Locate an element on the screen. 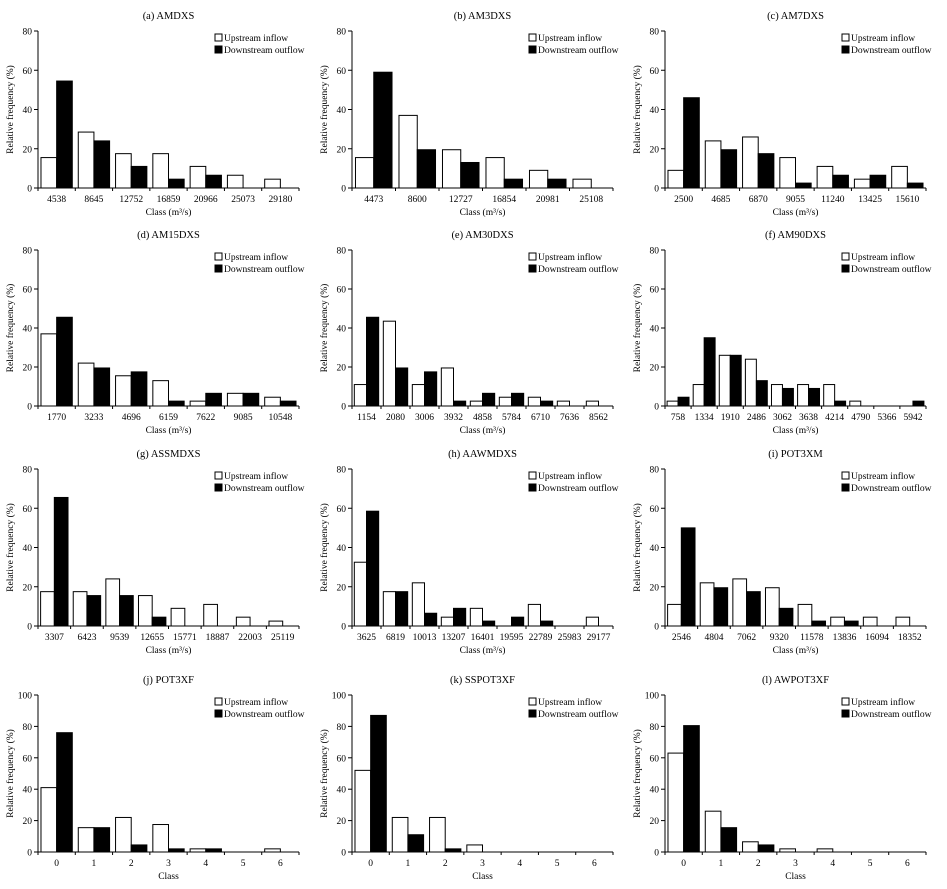 The image size is (947, 889). x-tick-label: 6710 is located at coordinates (540, 418).